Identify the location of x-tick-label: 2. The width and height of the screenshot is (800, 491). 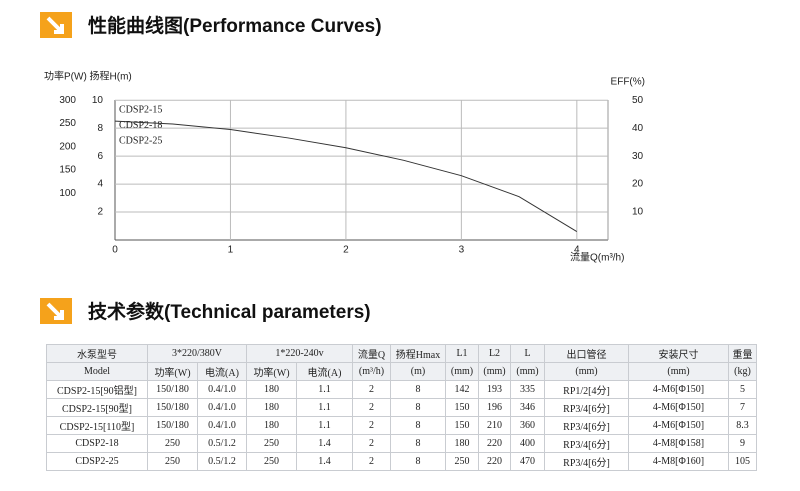
(346, 250).